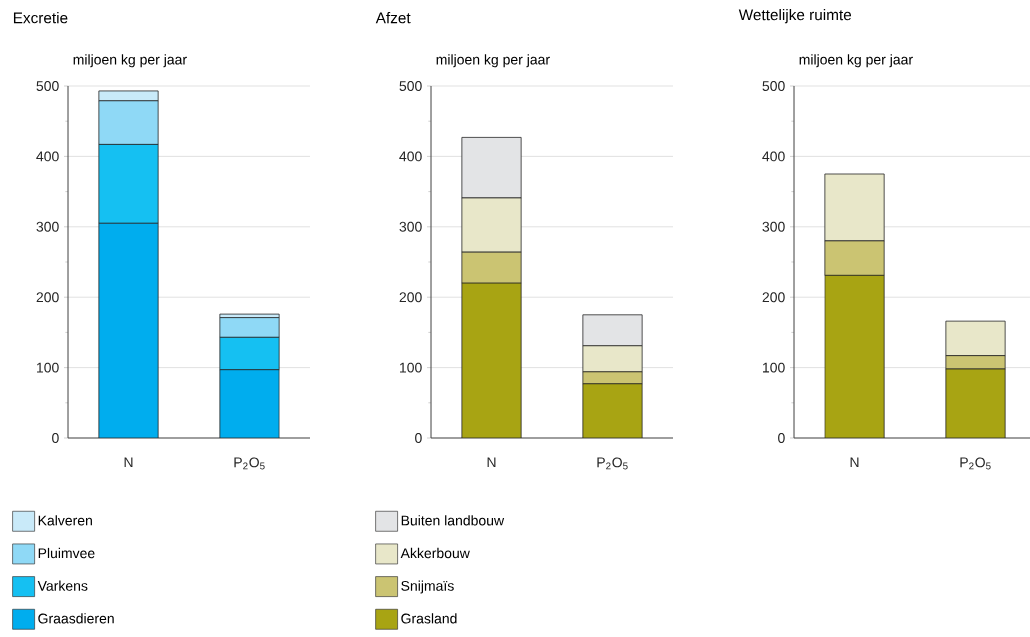 This screenshot has width=1030, height=637. I want to click on legend-label: Varkens, so click(62, 585).